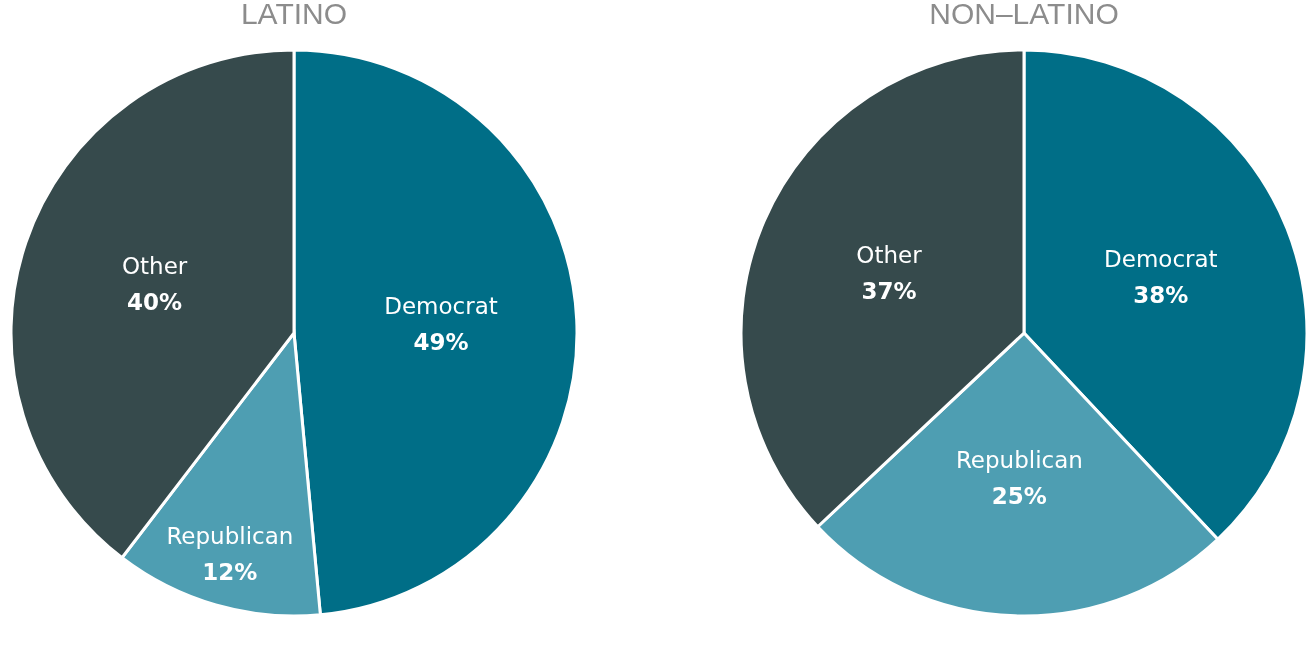 This screenshot has width=1309, height=660. I want to click on chart-title: NON–LATINO, so click(1024, 15).